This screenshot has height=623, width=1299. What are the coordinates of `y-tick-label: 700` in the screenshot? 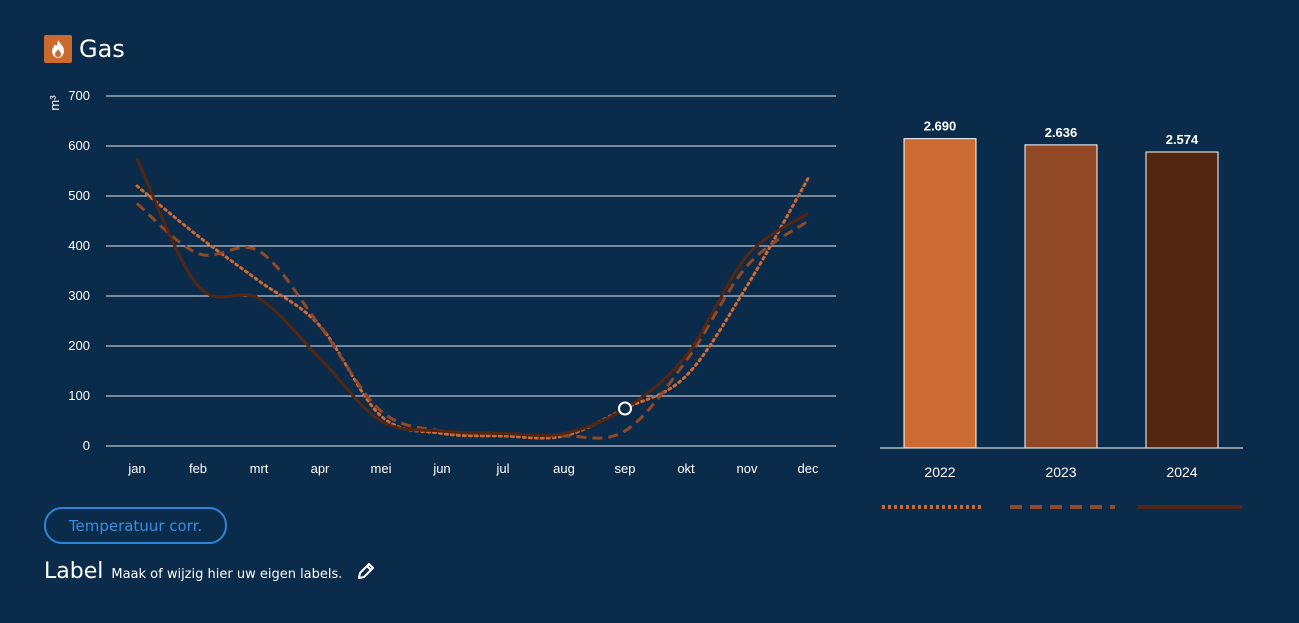 It's located at (79, 95).